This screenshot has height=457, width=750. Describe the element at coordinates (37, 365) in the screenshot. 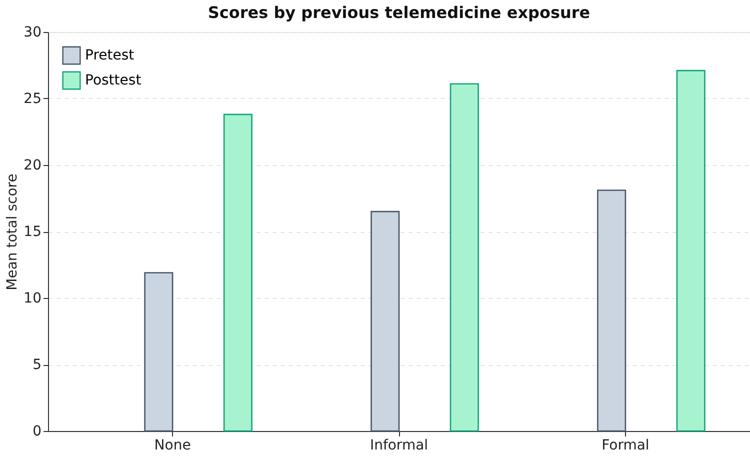

I see `y-tick-label: 5` at that location.